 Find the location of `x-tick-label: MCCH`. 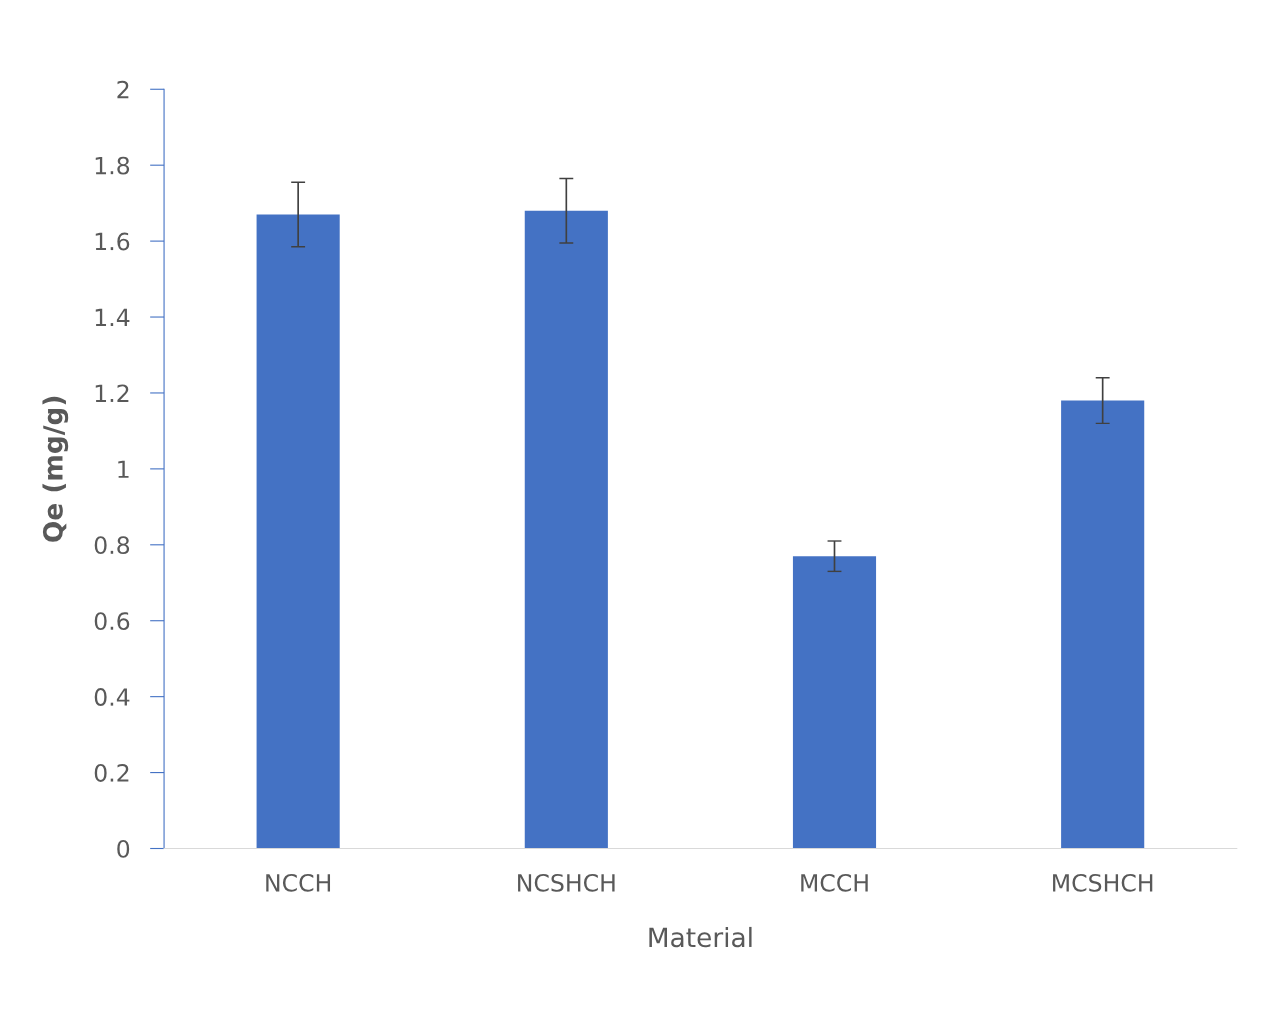

x-tick-label: MCCH is located at coordinates (834, 882).